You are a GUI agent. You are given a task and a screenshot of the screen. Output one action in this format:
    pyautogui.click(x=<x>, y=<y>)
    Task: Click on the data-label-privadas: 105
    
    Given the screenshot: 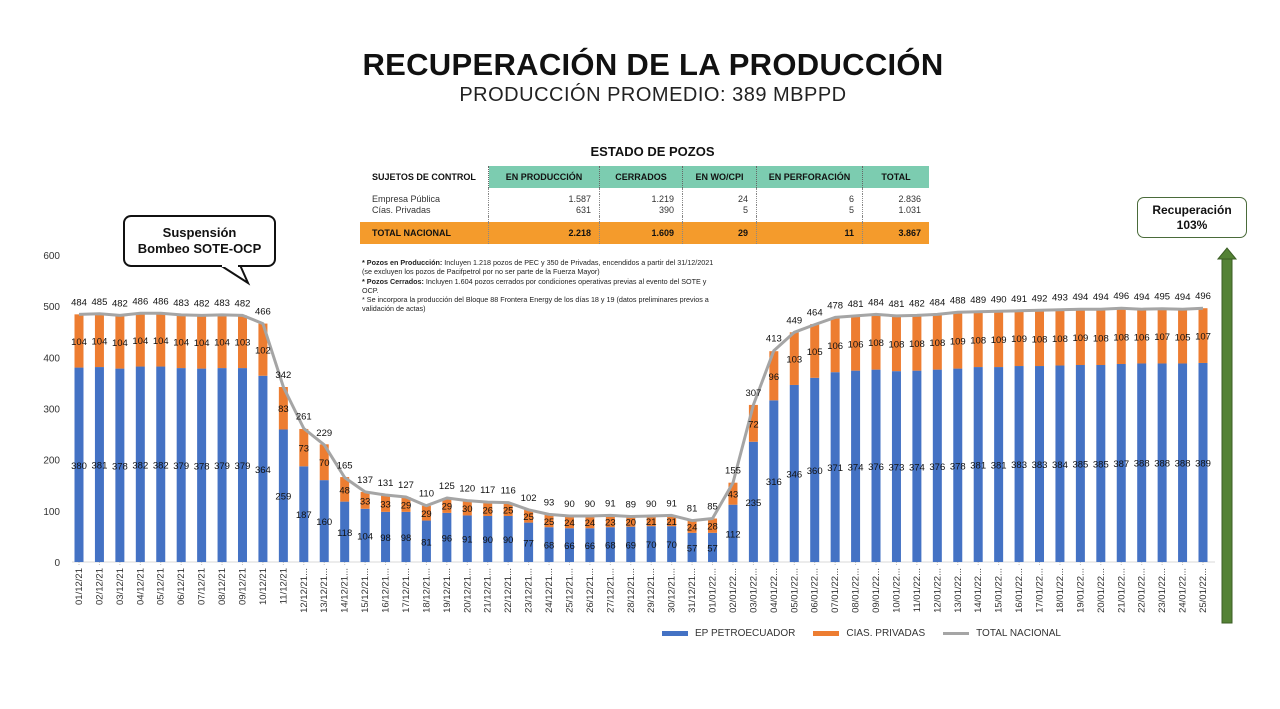 What is the action you would take?
    pyautogui.click(x=815, y=352)
    